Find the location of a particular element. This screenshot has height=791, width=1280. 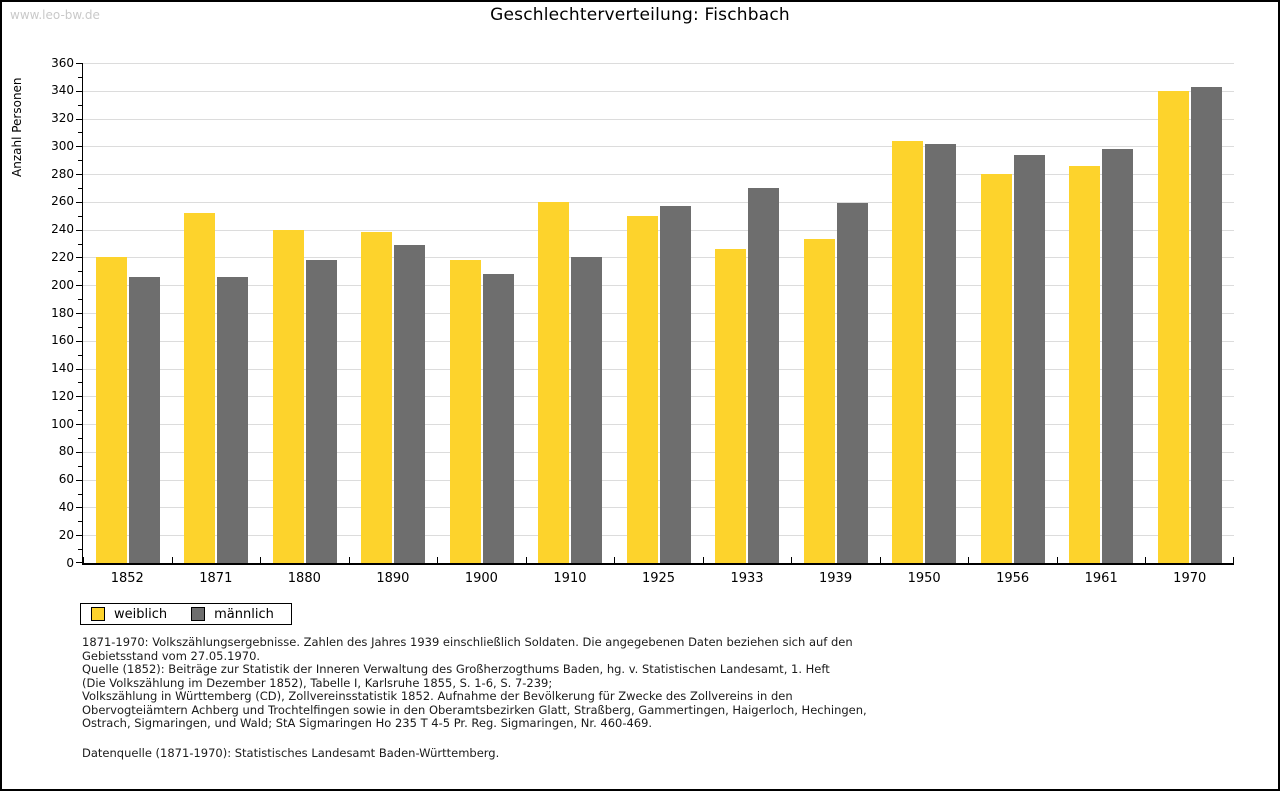

y-tick-label-360: 360 is located at coordinates (62, 62).